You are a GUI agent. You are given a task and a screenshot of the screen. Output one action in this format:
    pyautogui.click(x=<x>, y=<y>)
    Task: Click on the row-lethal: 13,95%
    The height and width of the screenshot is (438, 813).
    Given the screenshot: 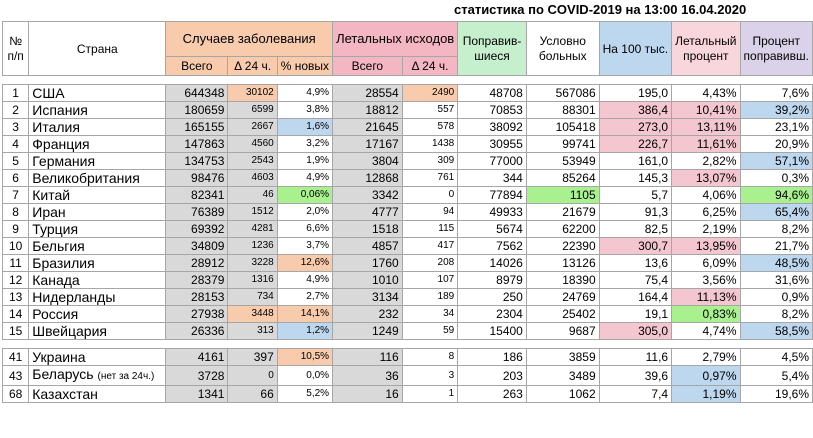 What is the action you would take?
    pyautogui.click(x=706, y=246)
    